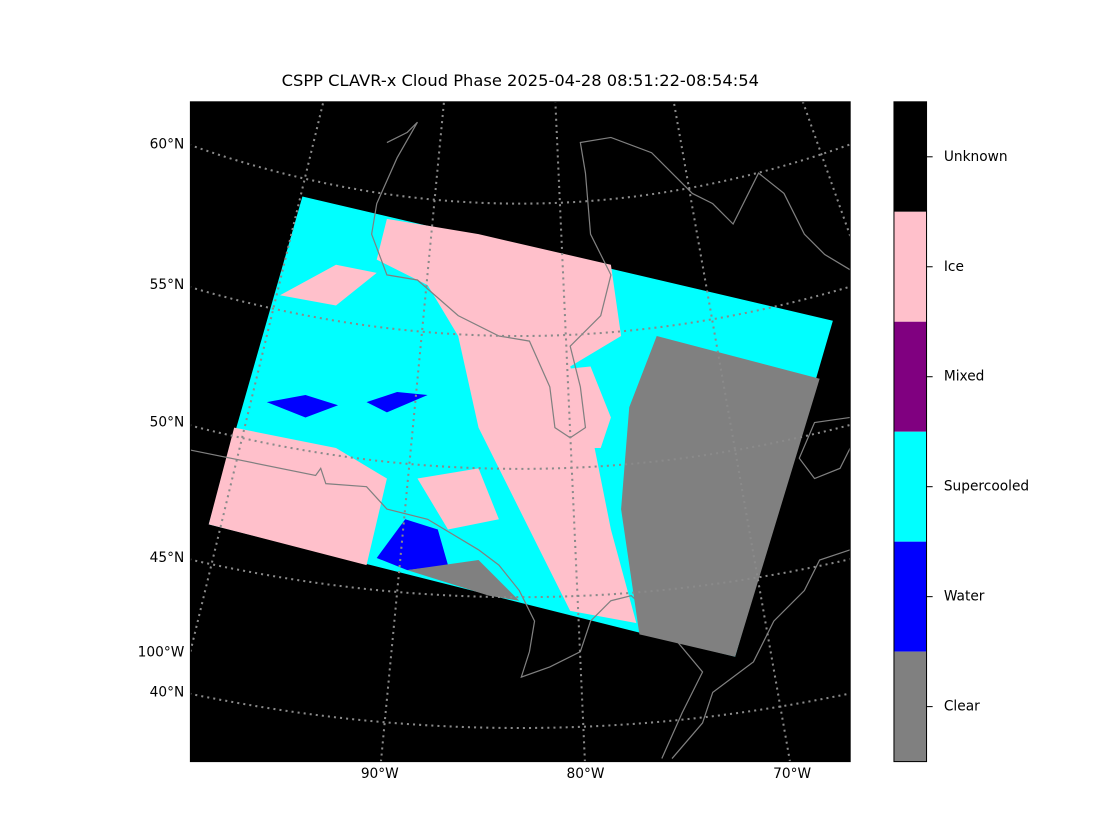  Describe the element at coordinates (792, 774) in the screenshot. I see `longitude-label: 70°W` at that location.